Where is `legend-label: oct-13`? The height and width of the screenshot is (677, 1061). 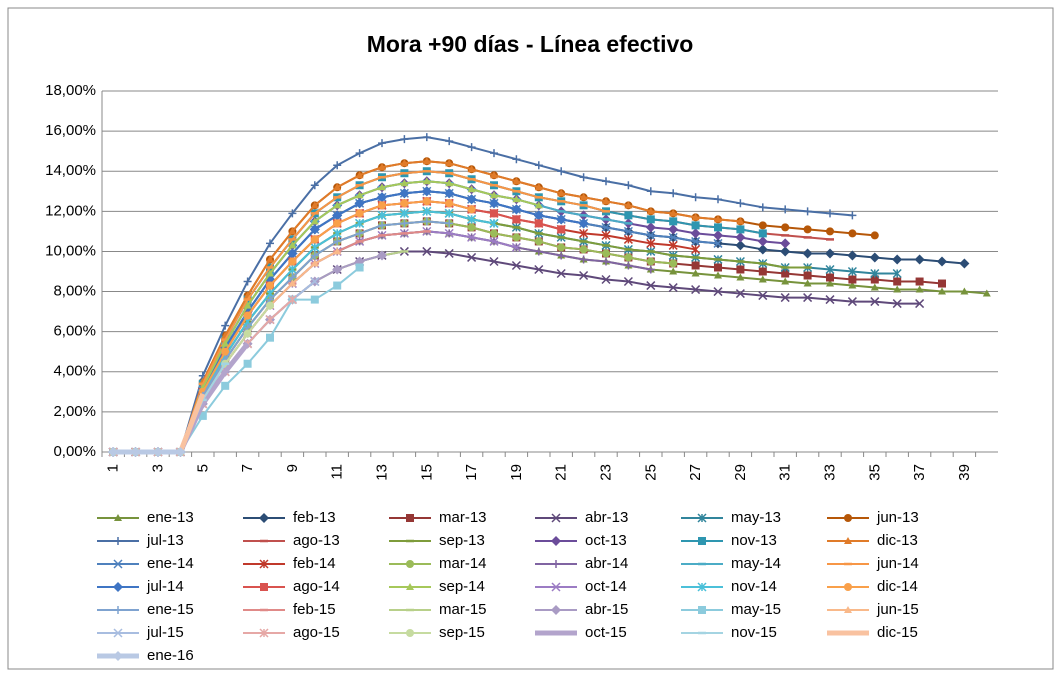 legend-label: oct-13 is located at coordinates (606, 540).